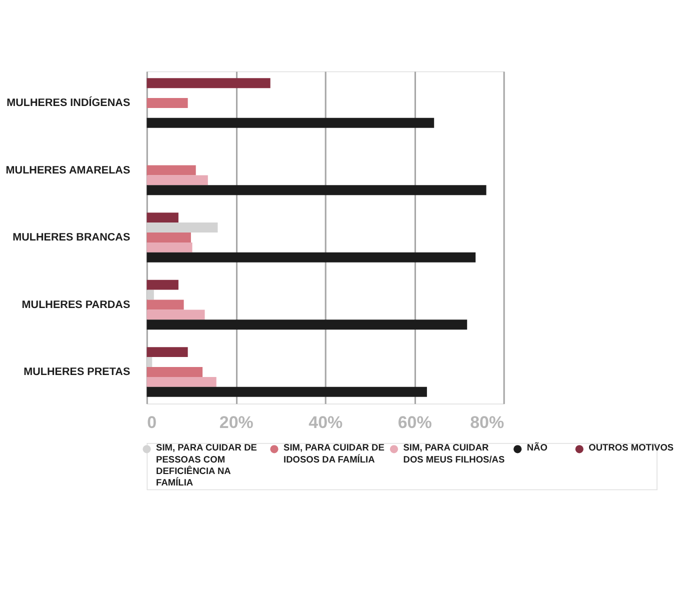 This screenshot has height=595, width=686. Describe the element at coordinates (631, 447) in the screenshot. I see `legend-label: OUTROS MOTIVOS` at that location.